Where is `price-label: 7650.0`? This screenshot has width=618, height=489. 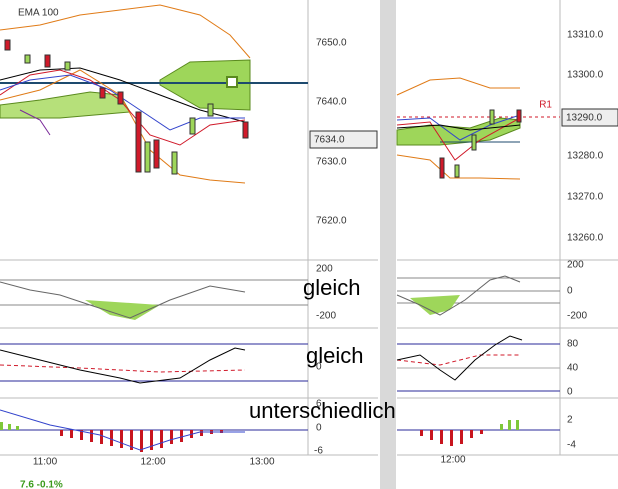
price-label: 7650.0 is located at coordinates (331, 43).